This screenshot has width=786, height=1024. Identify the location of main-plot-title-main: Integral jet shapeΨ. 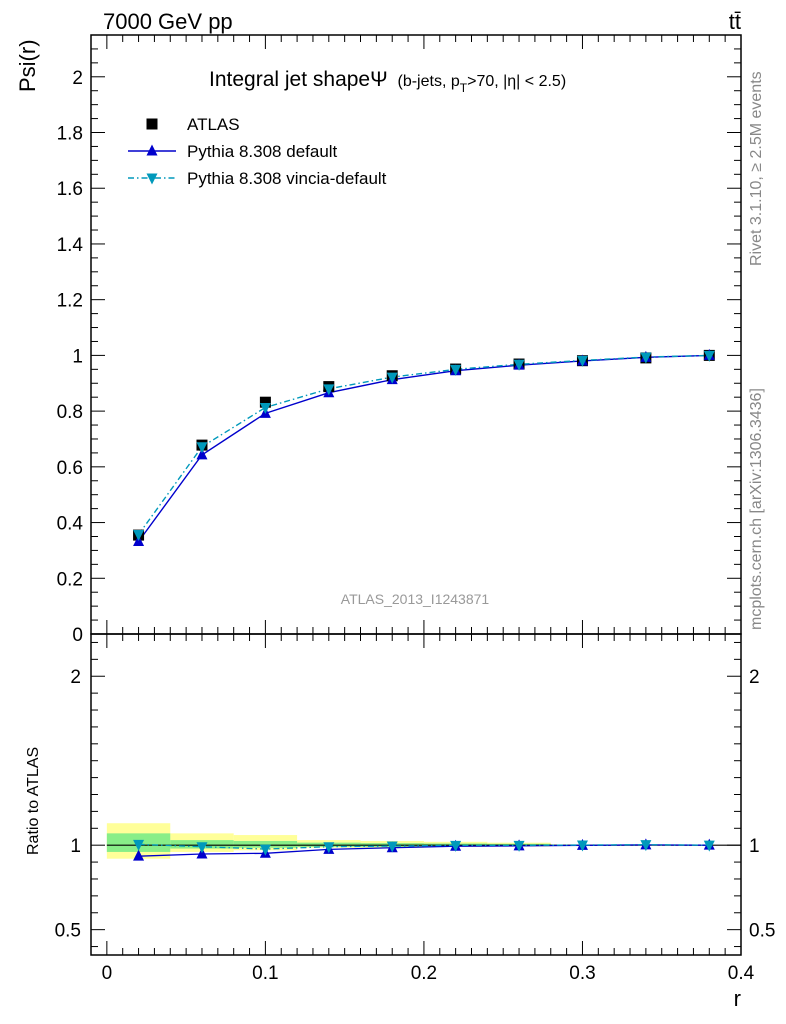
(298, 79).